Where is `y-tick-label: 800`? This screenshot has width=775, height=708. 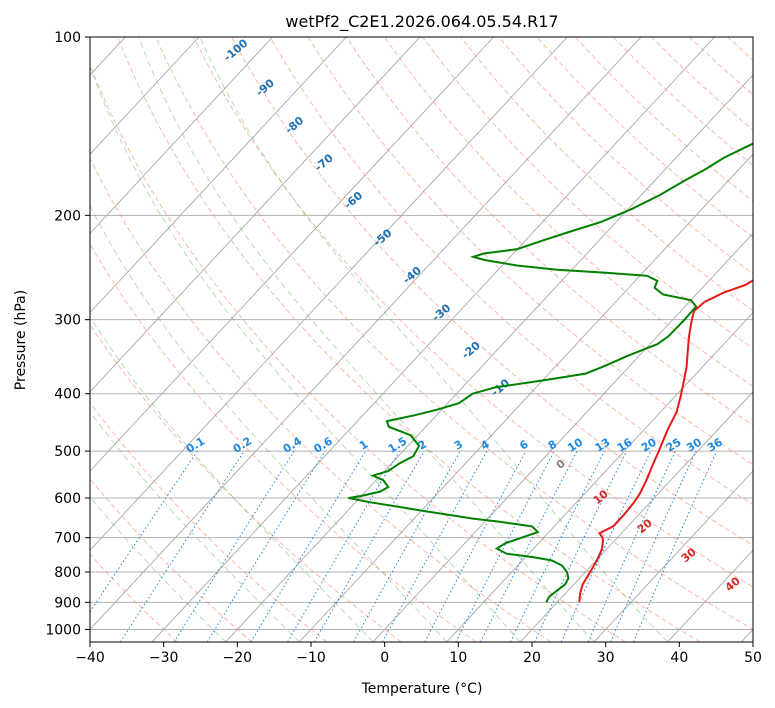 y-tick-label: 800 is located at coordinates (67, 573).